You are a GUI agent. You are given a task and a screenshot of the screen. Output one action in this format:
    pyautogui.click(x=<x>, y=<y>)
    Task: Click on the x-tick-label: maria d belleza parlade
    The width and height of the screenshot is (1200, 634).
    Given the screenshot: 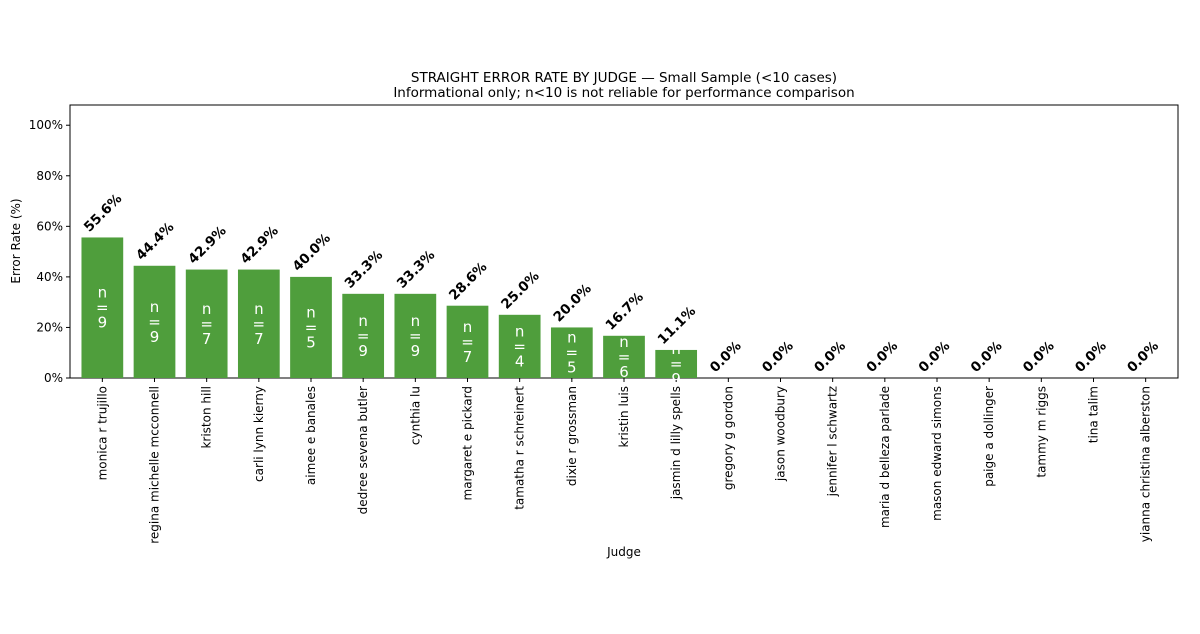 What is the action you would take?
    pyautogui.click(x=885, y=457)
    